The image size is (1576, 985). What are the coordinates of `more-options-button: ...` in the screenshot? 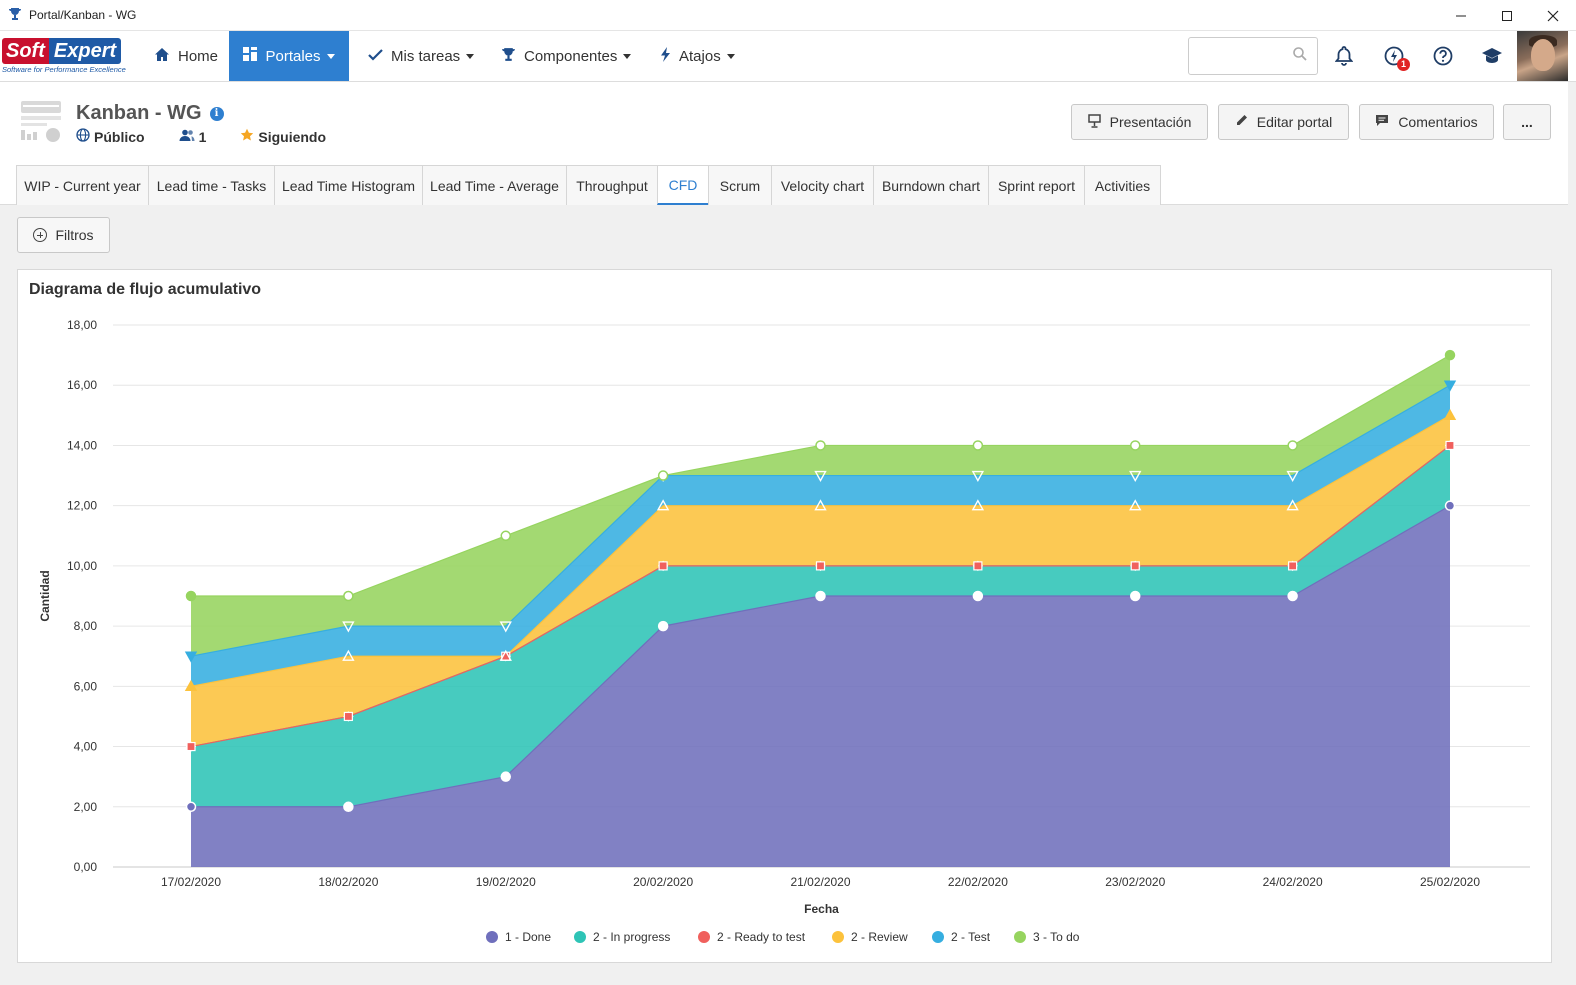 It's located at (1527, 122).